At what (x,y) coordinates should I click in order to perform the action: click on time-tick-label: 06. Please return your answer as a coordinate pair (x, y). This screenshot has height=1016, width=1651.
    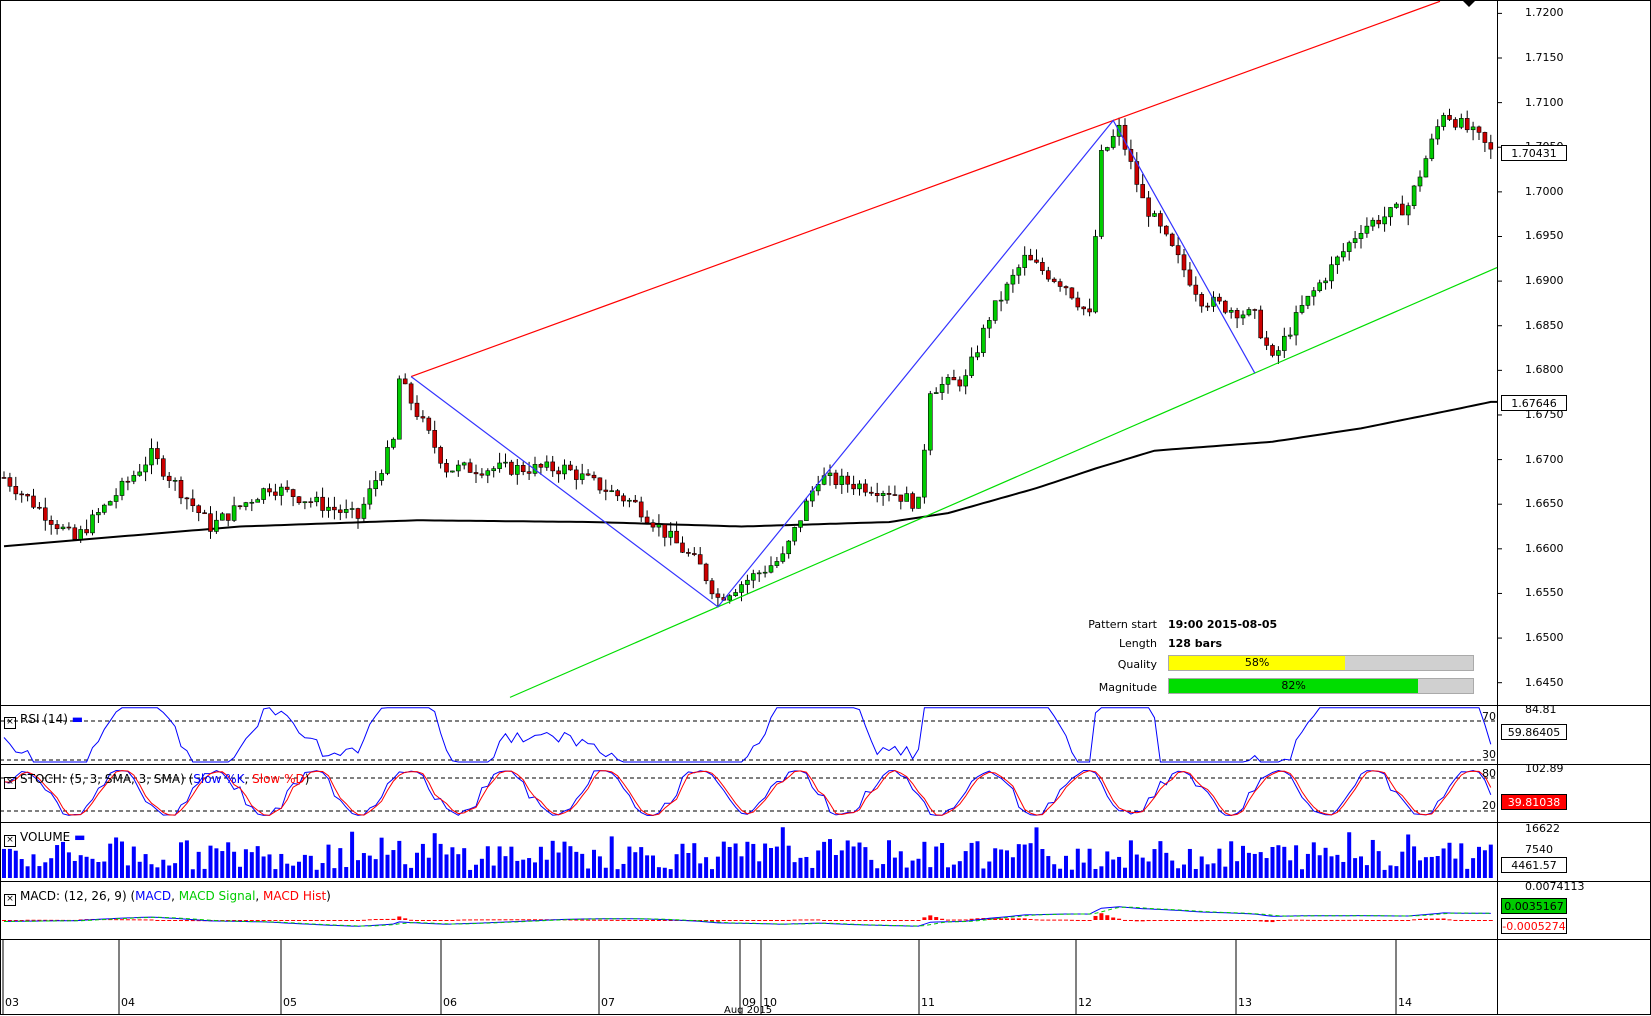
    Looking at the image, I should click on (450, 1002).